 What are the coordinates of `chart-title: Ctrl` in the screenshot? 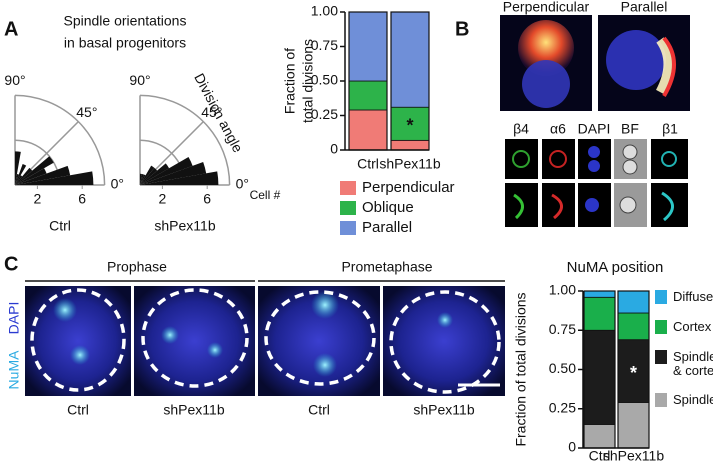 It's located at (60, 226).